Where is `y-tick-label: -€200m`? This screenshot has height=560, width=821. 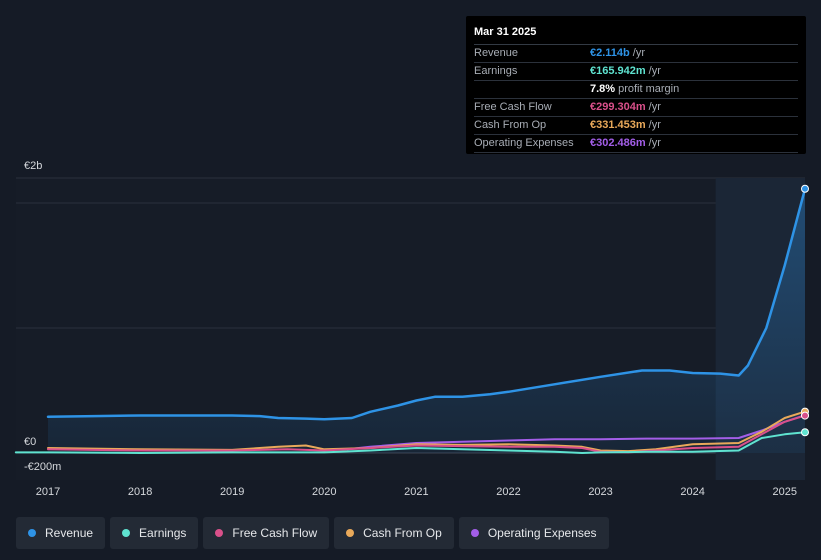 y-tick-label: -€200m is located at coordinates (42, 467).